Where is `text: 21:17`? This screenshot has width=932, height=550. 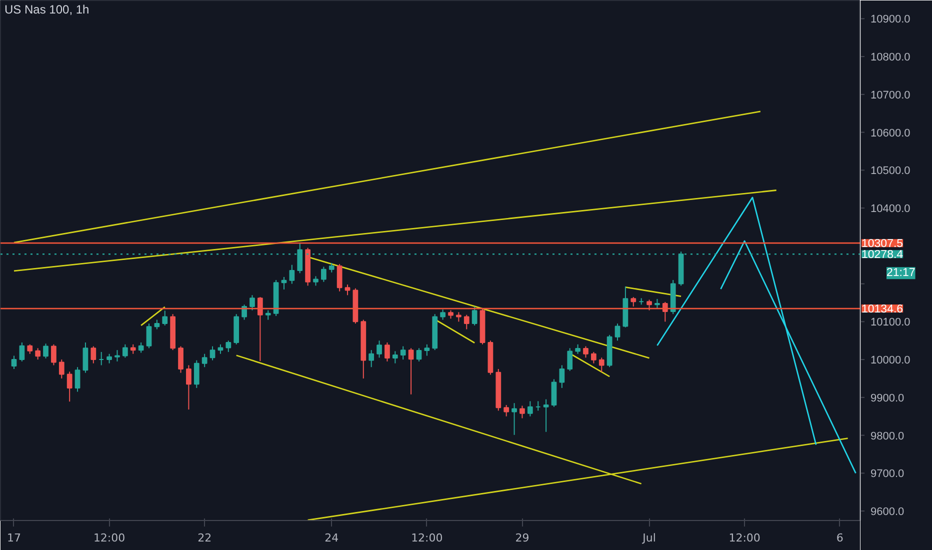
text: 21:17 is located at coordinates (901, 273).